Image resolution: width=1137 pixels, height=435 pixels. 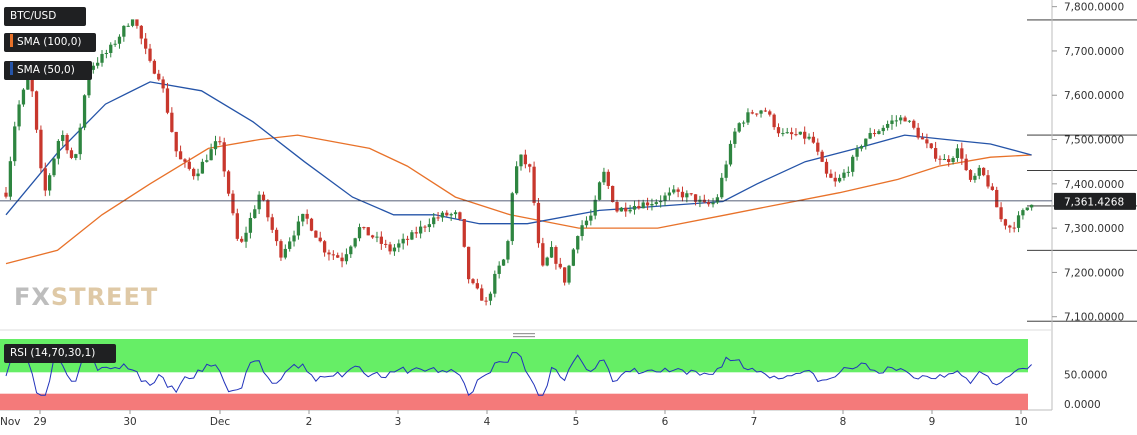 I want to click on sma50-legend: SMA (50,0), so click(x=48, y=70).